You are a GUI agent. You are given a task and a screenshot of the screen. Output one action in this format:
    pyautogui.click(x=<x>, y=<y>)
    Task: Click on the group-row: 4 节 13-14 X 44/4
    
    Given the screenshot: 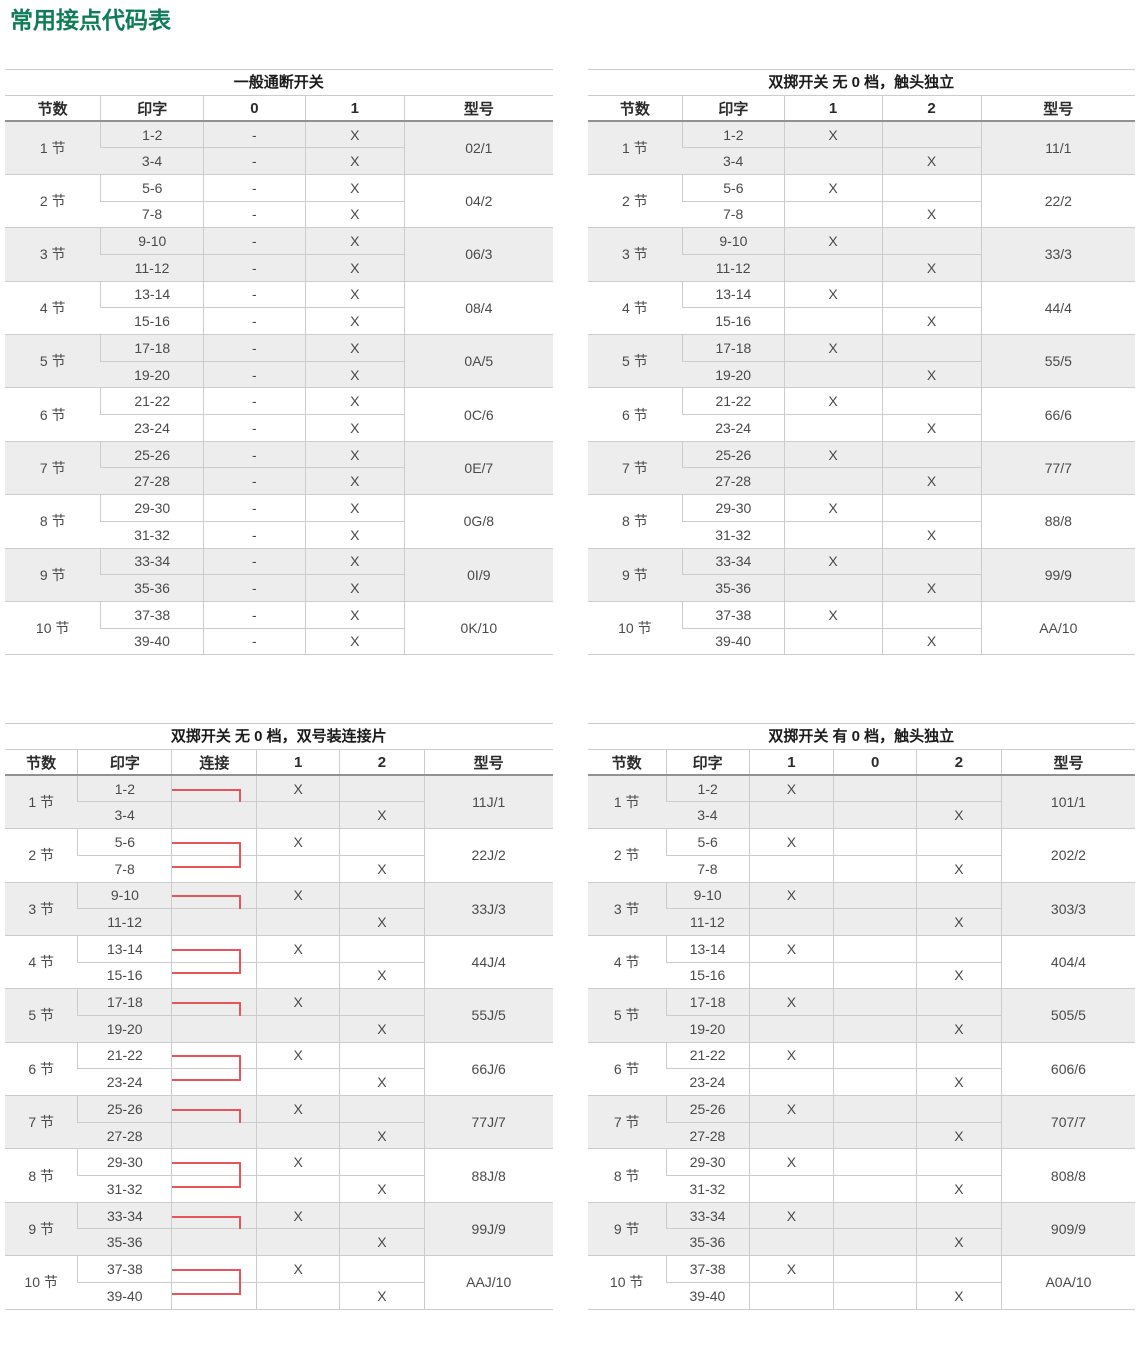 What is the action you would take?
    pyautogui.click(x=861, y=307)
    